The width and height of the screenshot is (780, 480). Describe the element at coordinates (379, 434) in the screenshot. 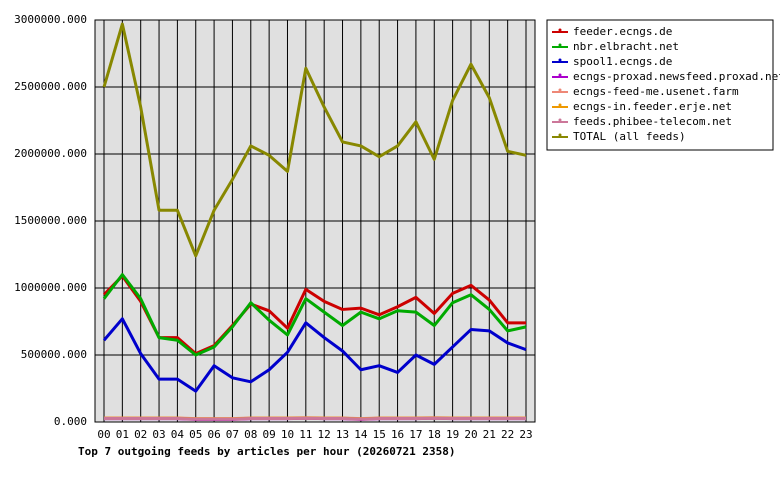

I see `x-tick-label: 15` at that location.